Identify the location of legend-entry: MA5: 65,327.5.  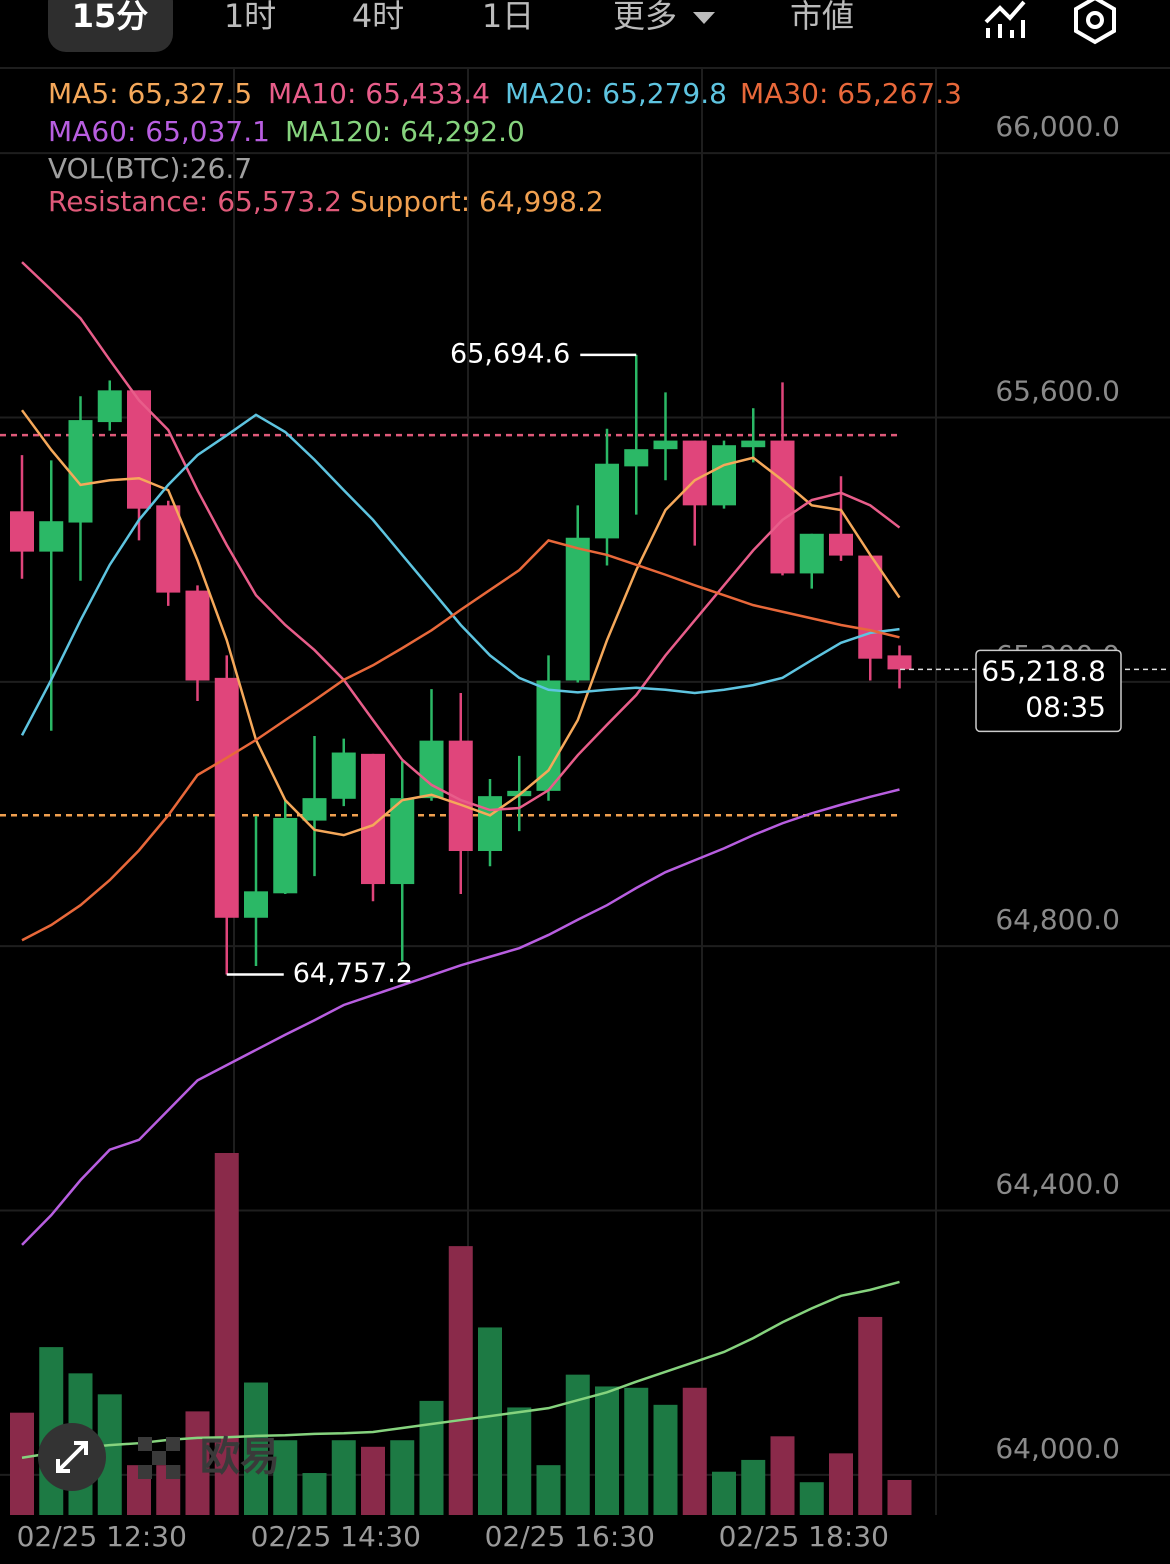
(150, 93).